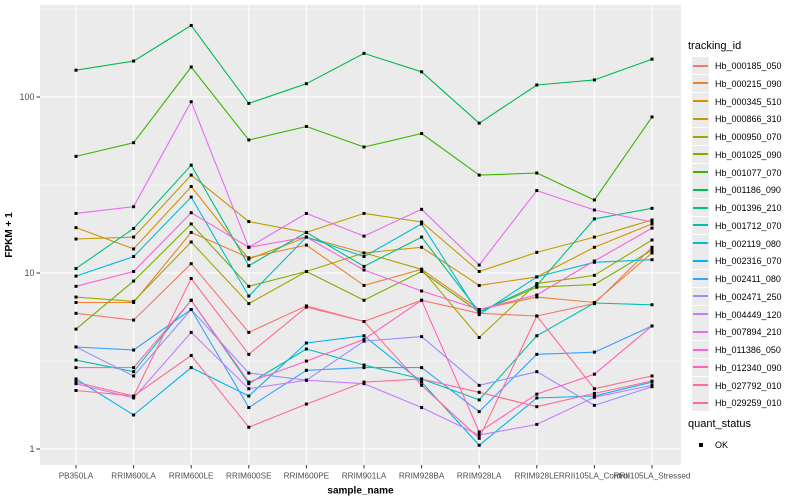  I want to click on legend-item-label: Hb_000345_510, so click(748, 101).